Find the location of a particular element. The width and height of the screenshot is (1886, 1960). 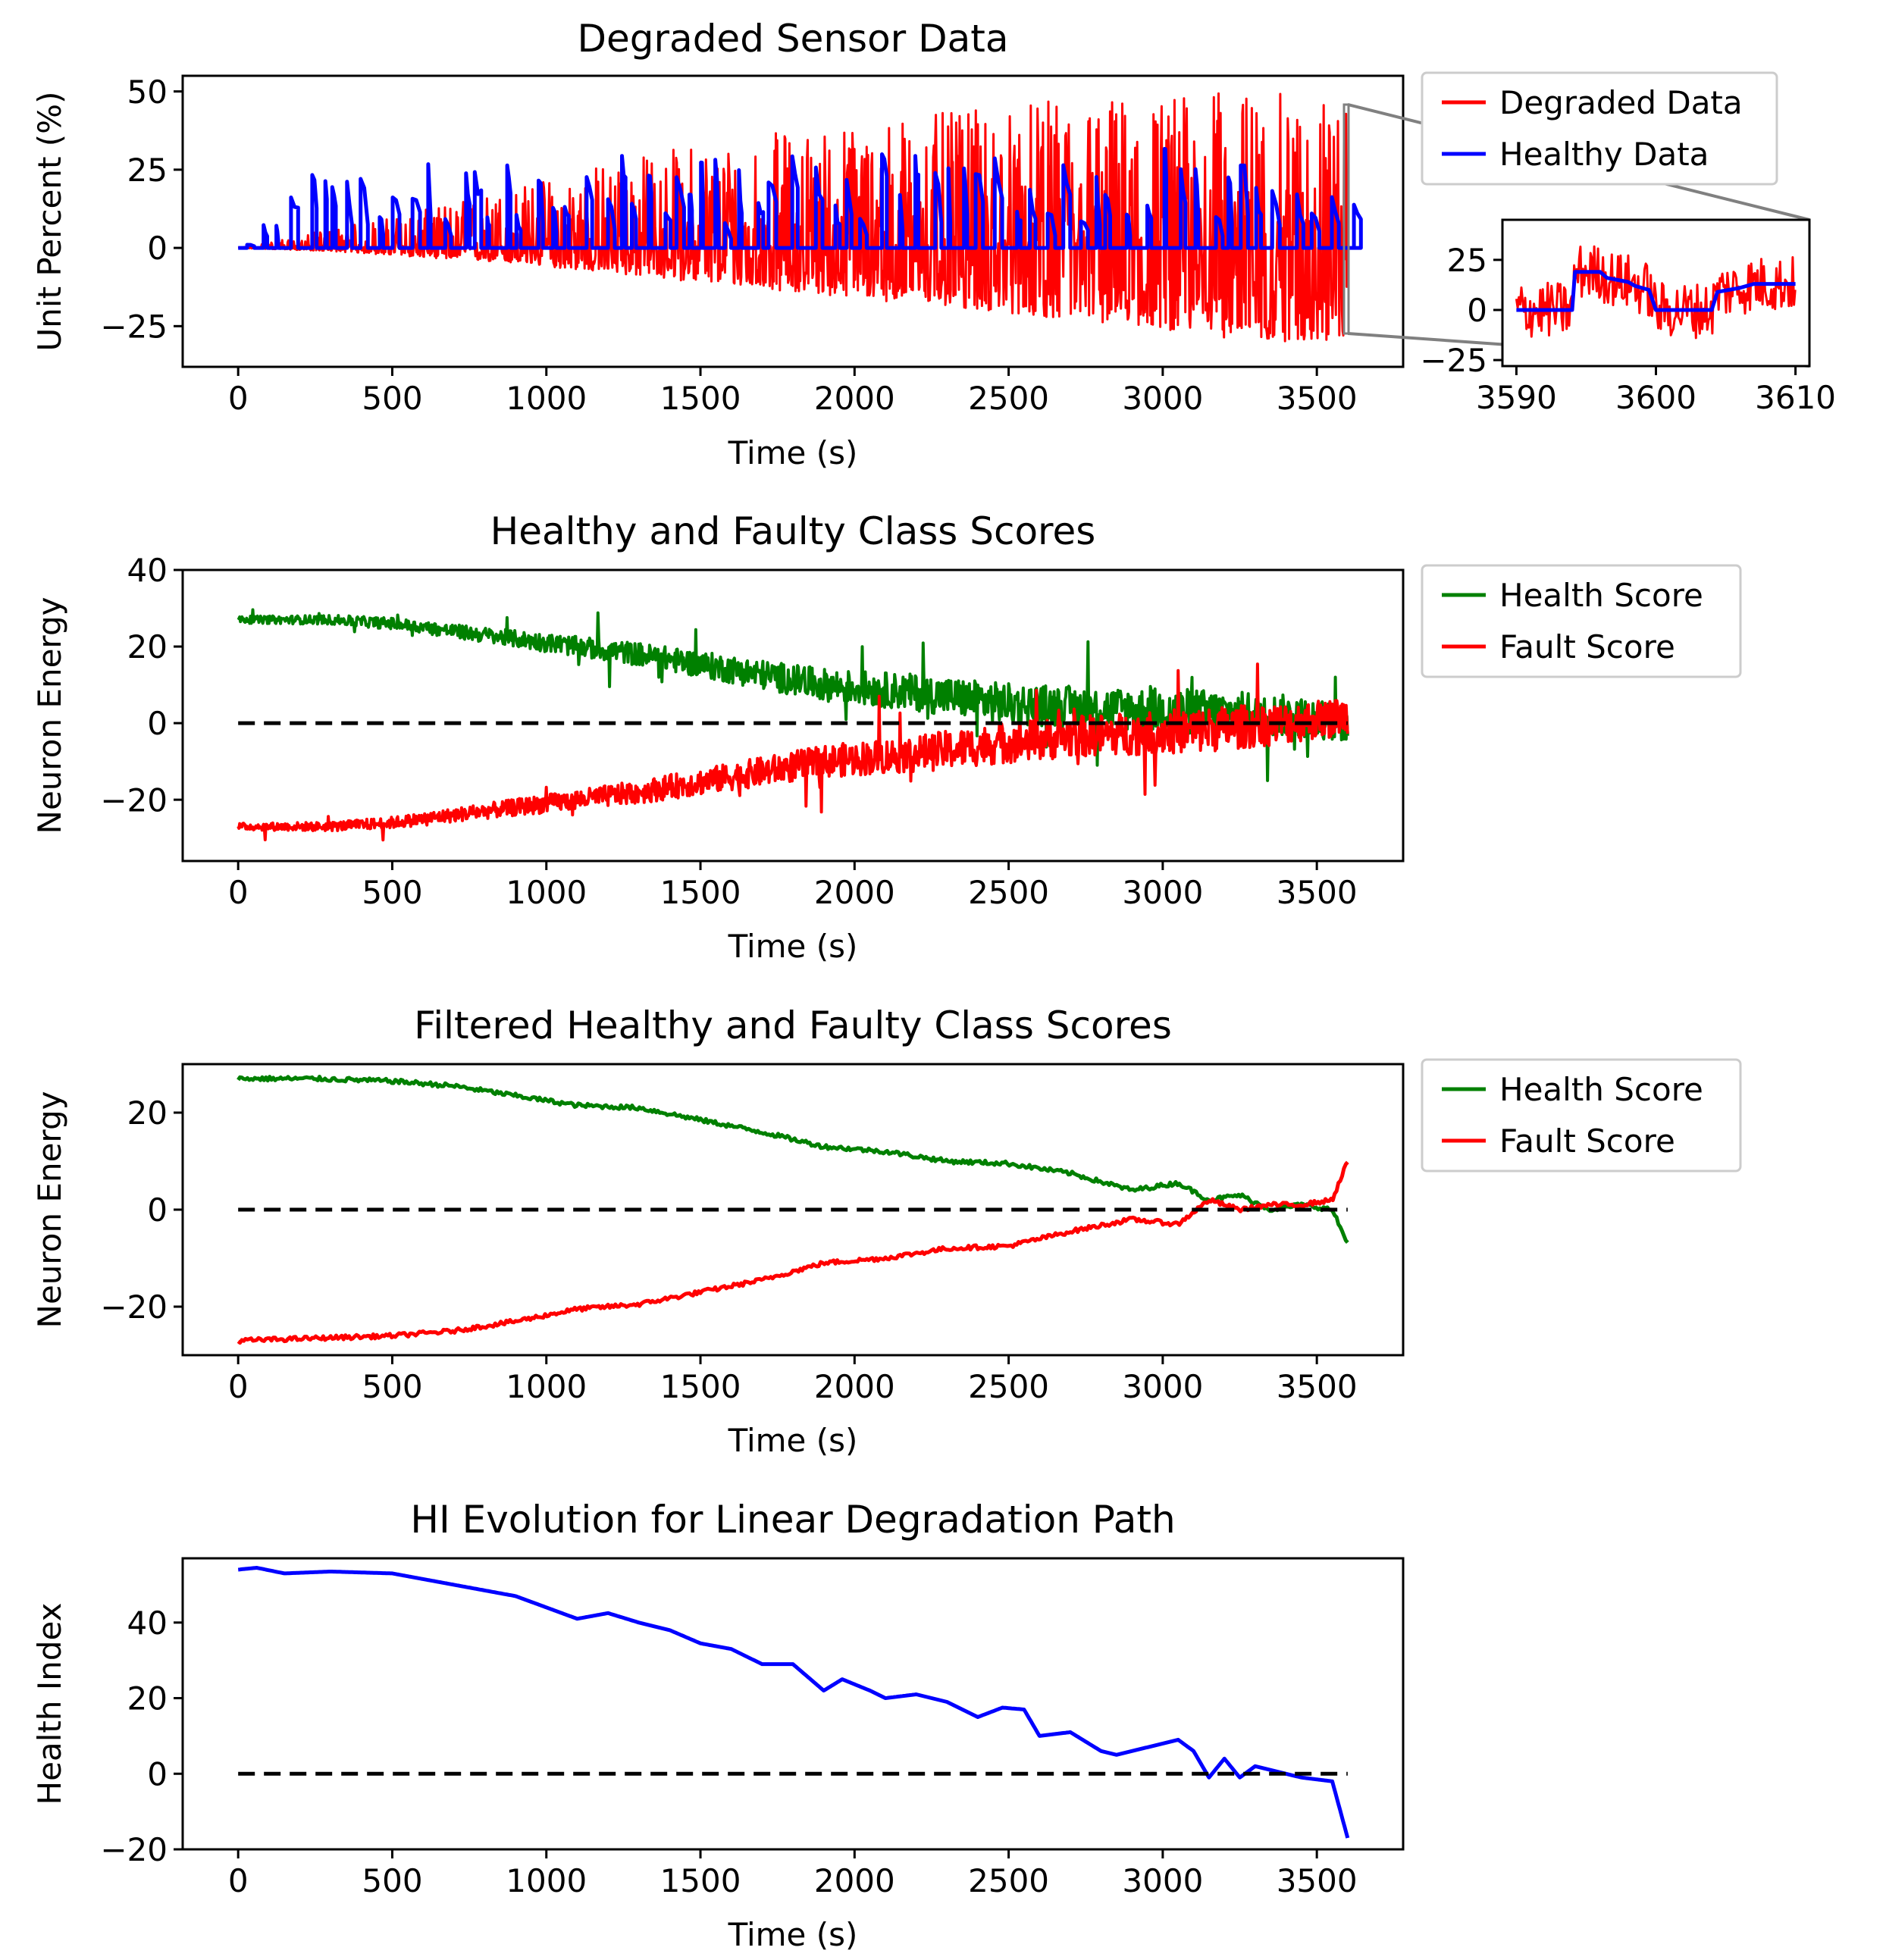

x-tick-label: 3590 is located at coordinates (1516, 397).